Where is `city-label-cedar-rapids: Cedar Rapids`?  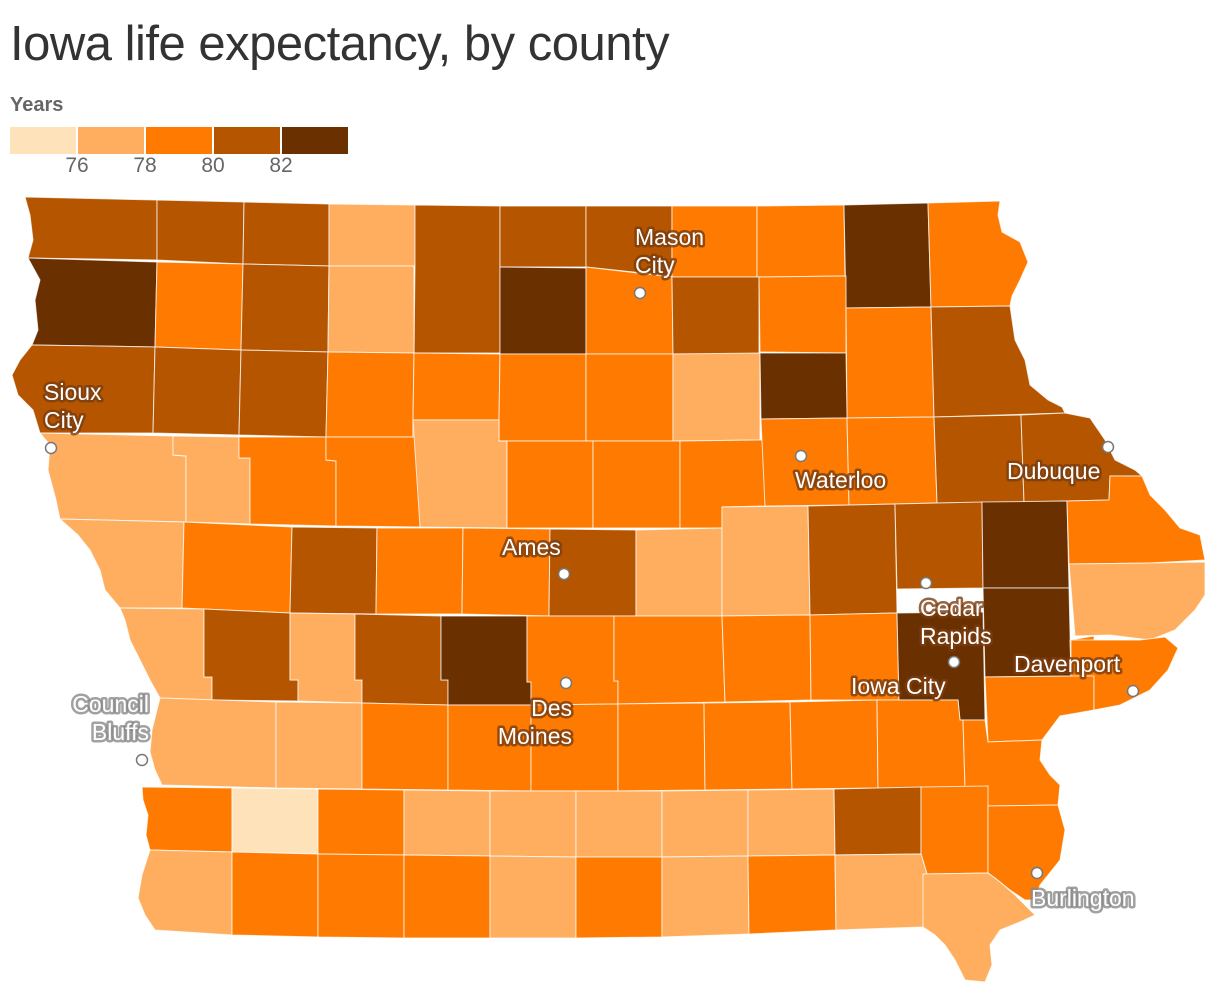 city-label-cedar-rapids: Cedar Rapids is located at coordinates (956, 622).